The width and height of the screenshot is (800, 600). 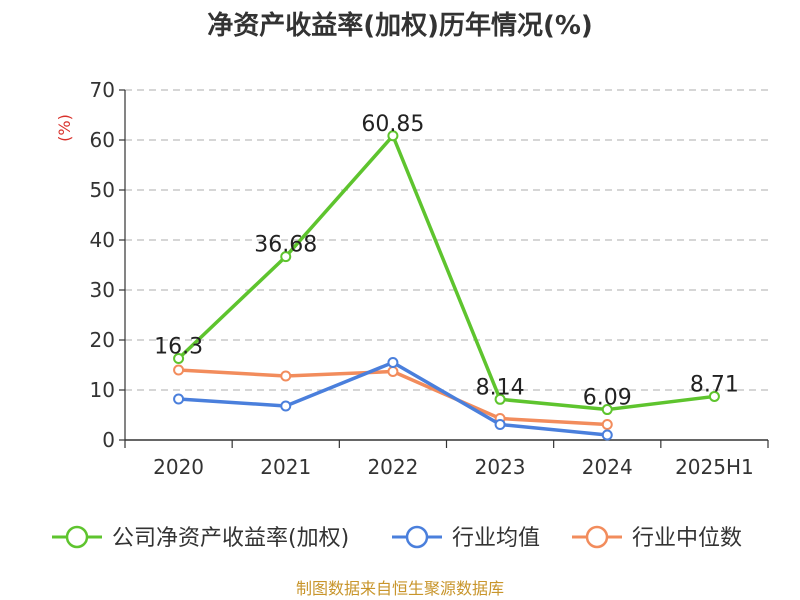 What do you see at coordinates (714, 467) in the screenshot?
I see `x-tick-label: 2025H1` at bounding box center [714, 467].